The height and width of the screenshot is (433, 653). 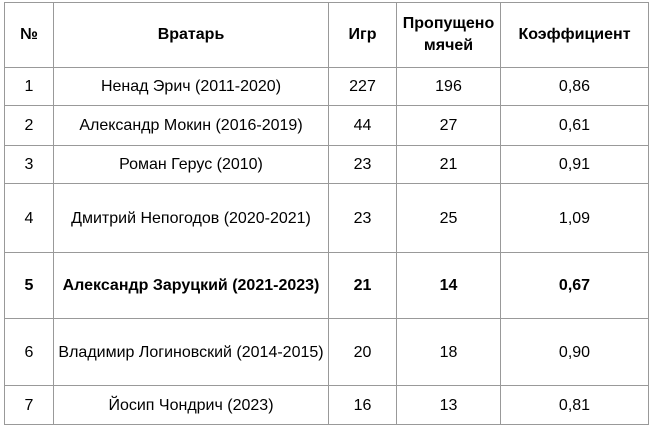 I want to click on table-row: 2 Александр Мокин (2016-2019) 44 27 0,61, so click(x=326, y=125).